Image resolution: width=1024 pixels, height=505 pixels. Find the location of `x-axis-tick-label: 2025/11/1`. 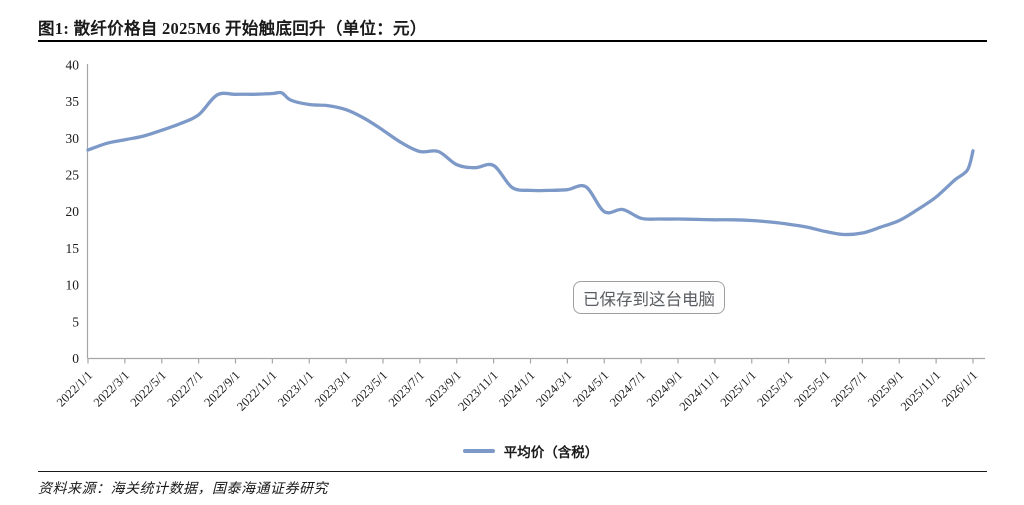

x-axis-tick-label: 2025/11/1 is located at coordinates (920, 390).